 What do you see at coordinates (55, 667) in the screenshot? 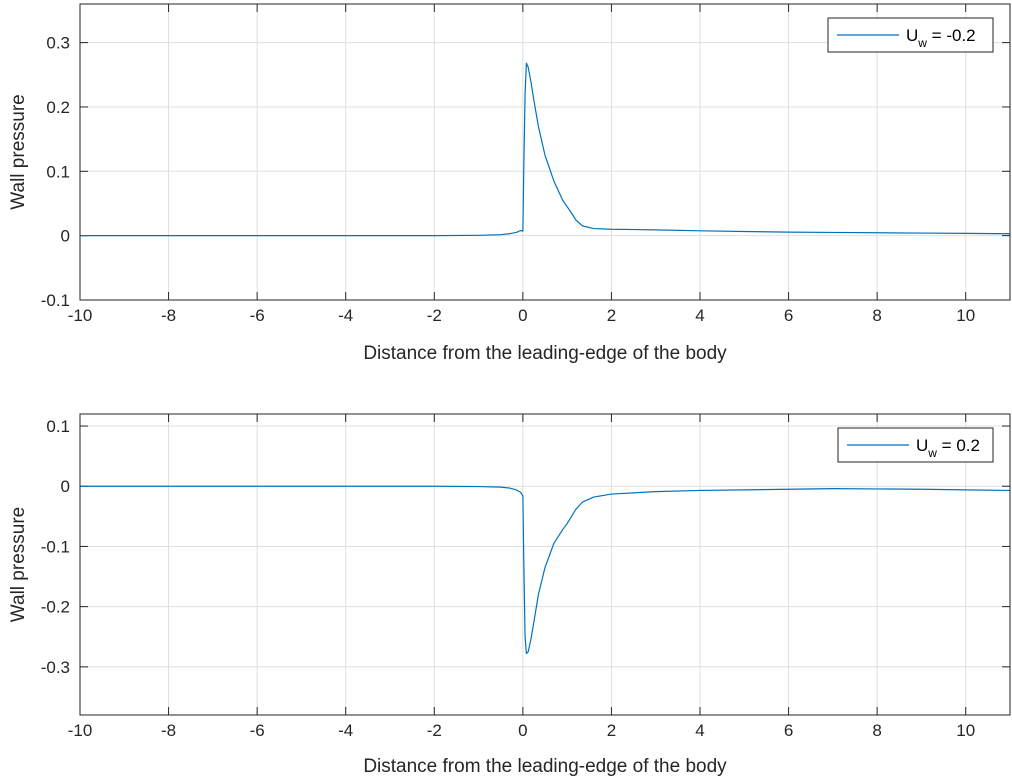
I see `y-tick-label: -0.3` at bounding box center [55, 667].